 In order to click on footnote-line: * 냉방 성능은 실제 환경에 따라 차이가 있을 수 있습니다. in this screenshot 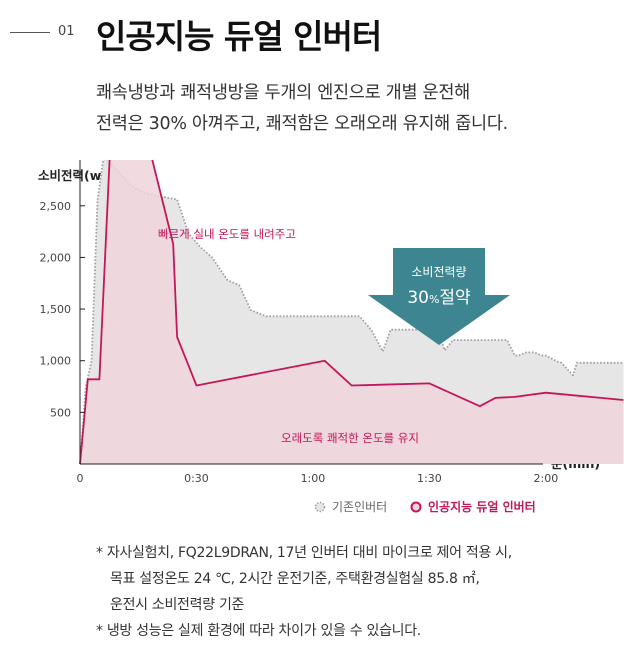, I will do `click(258, 631)`.